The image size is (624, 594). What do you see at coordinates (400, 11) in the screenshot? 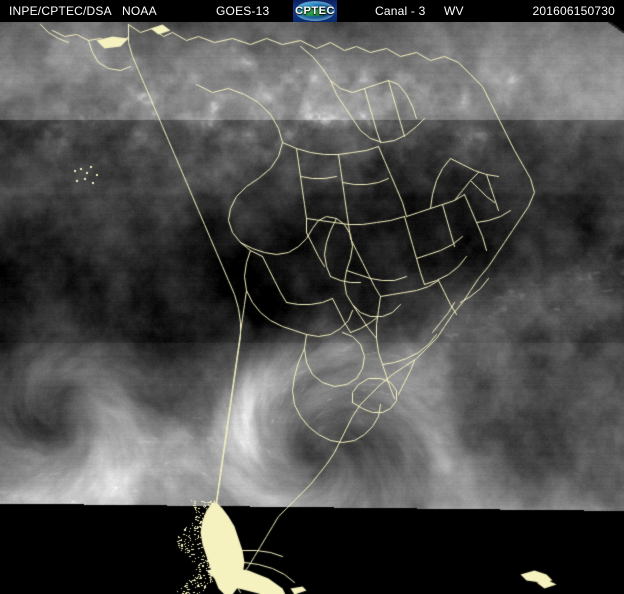
I see `channel-label: Canal - 3` at bounding box center [400, 11].